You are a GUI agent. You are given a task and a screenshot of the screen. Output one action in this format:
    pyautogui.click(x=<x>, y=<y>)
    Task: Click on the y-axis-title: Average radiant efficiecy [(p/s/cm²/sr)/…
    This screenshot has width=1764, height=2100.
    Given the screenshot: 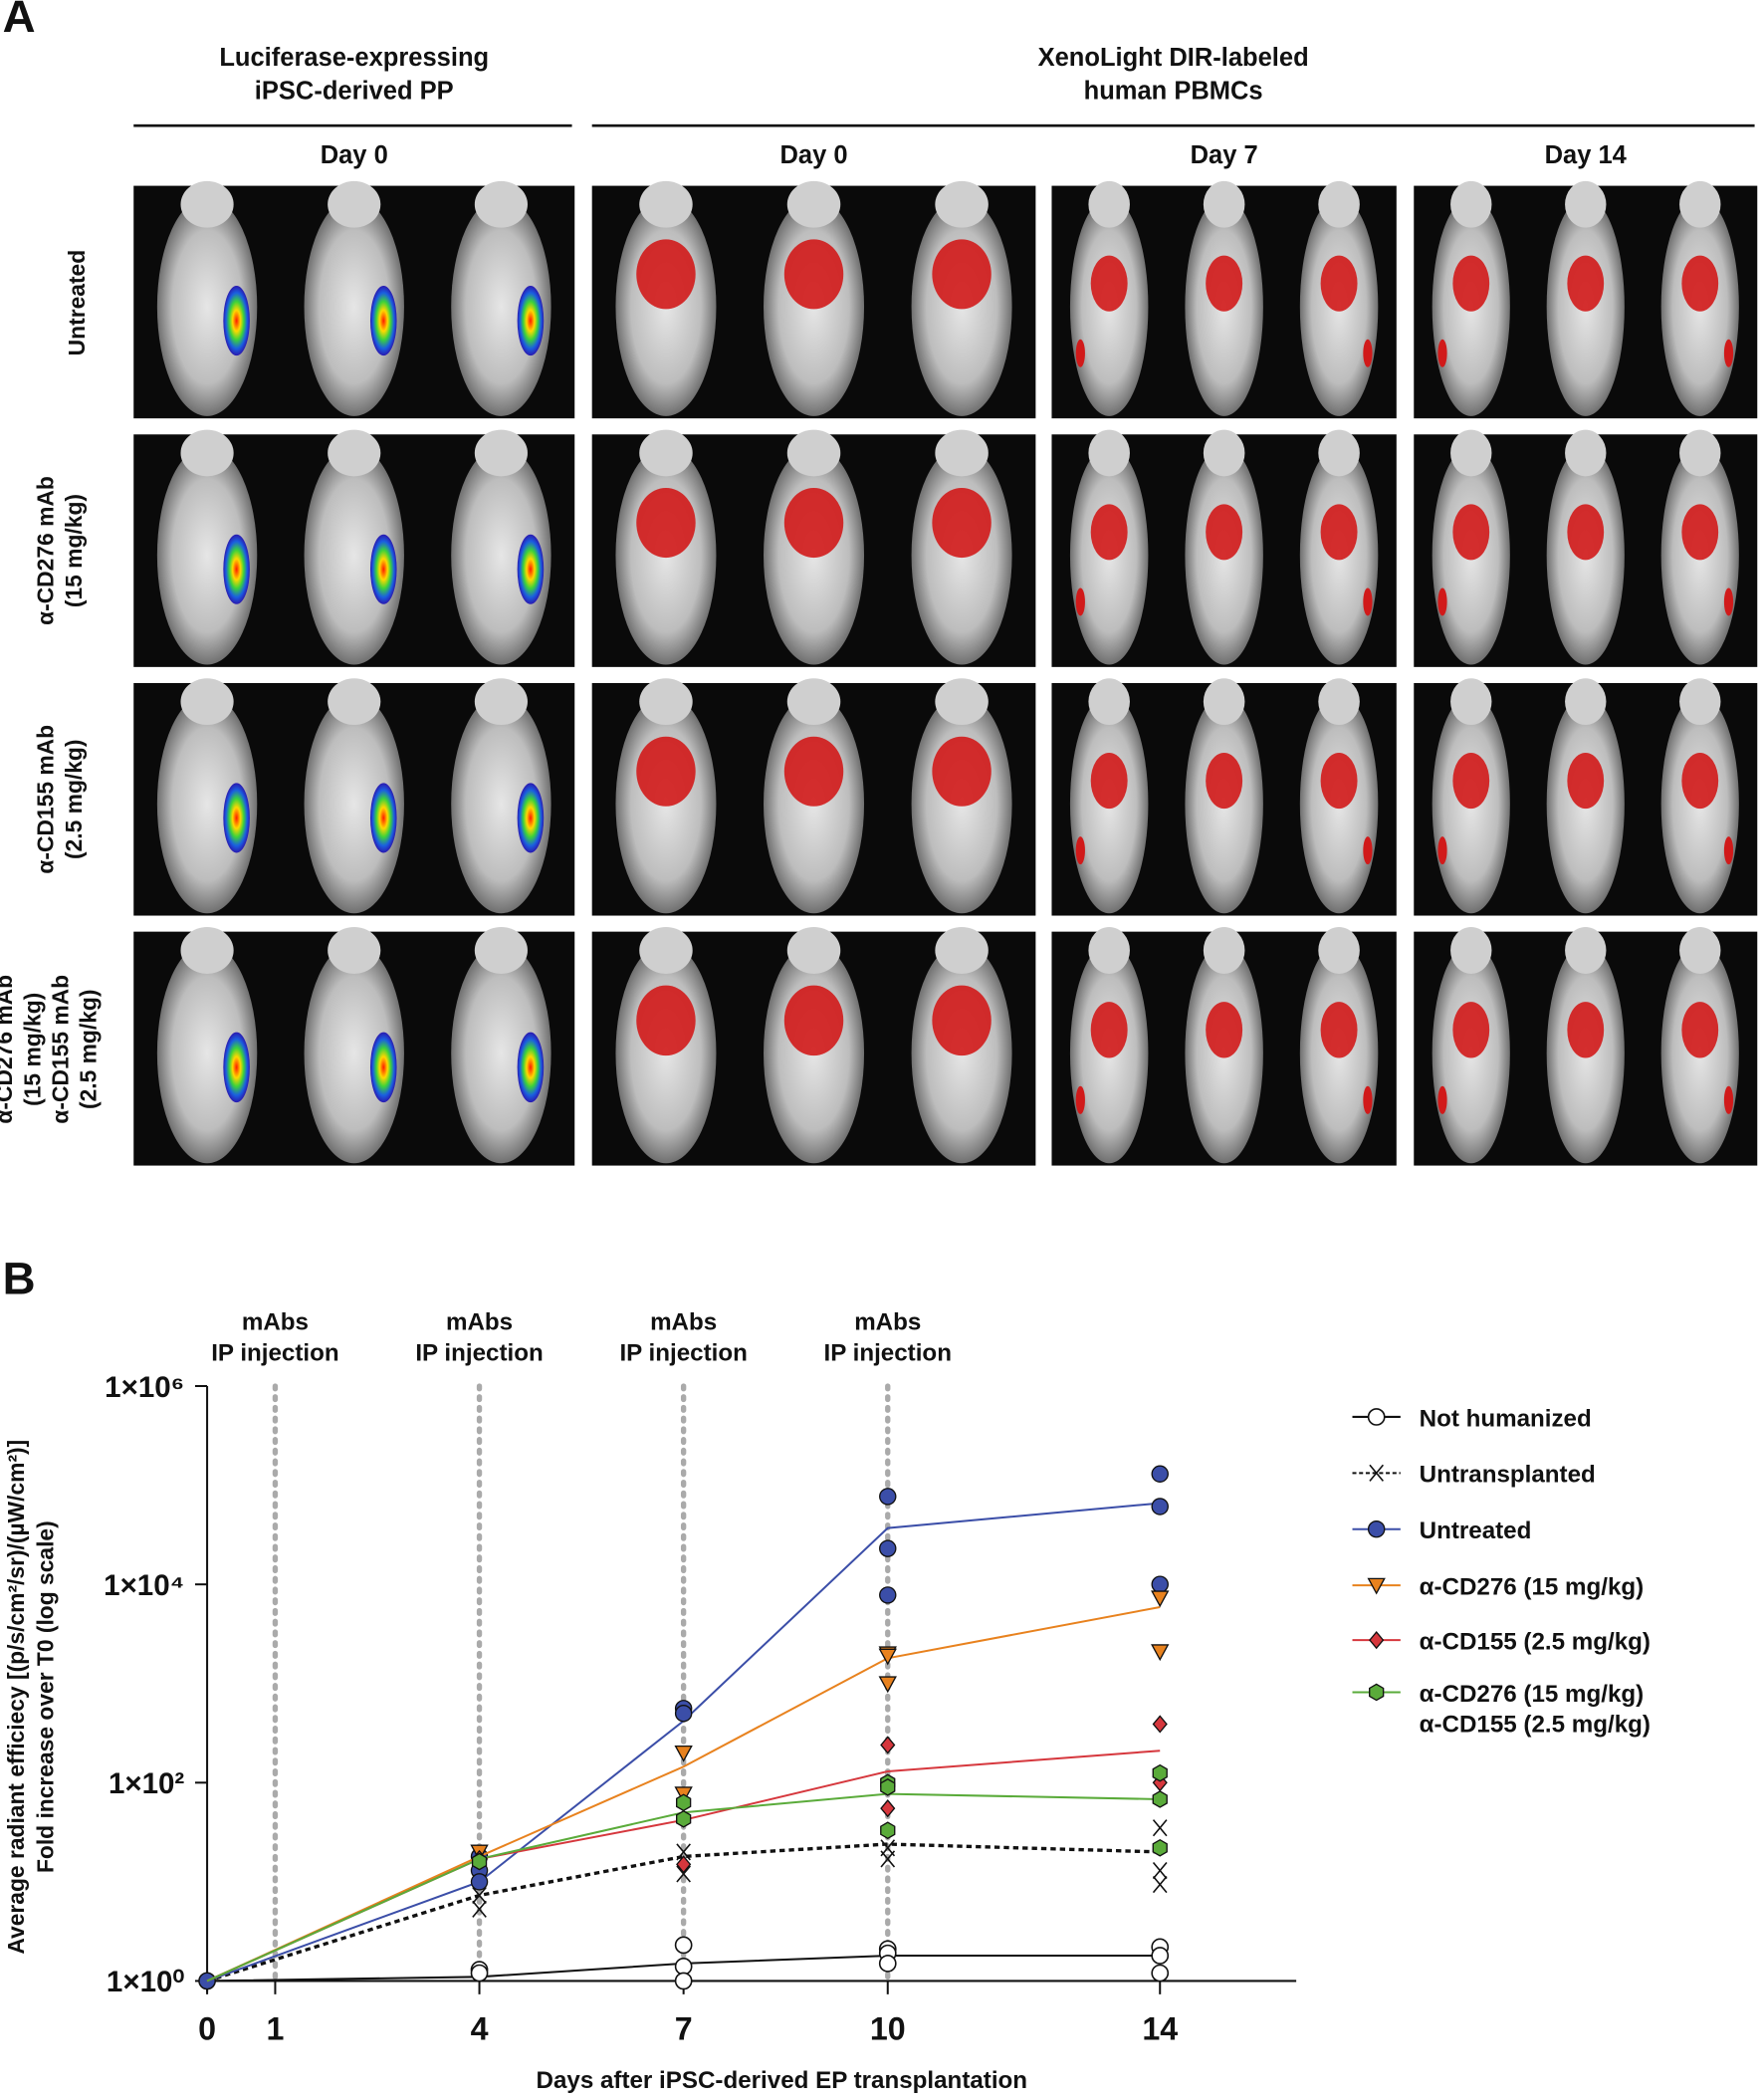 What is the action you would take?
    pyautogui.click(x=16, y=1697)
    